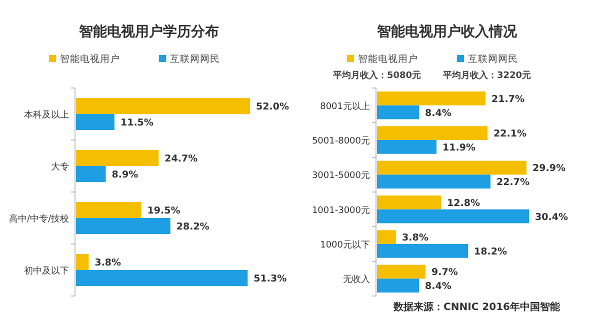 This screenshot has height=334, width=596. What do you see at coordinates (345, 106) in the screenshot?
I see `y-tick-label: 8001元以上` at bounding box center [345, 106].